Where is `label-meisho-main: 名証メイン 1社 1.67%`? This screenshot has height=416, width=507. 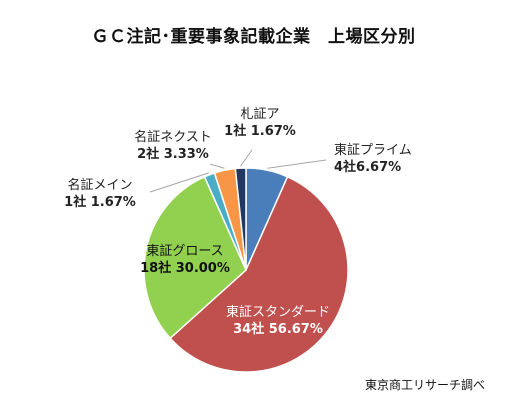 label-meisho-main: 名証メイン 1社 1.67% is located at coordinates (100, 194).